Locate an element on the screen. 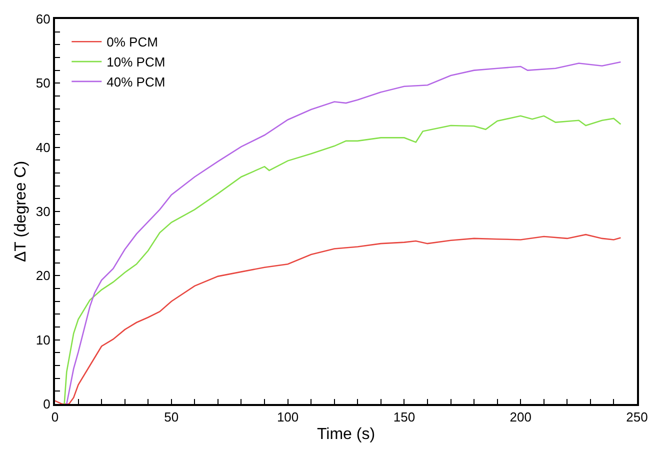  y-tick-label: 10 is located at coordinates (43, 340).